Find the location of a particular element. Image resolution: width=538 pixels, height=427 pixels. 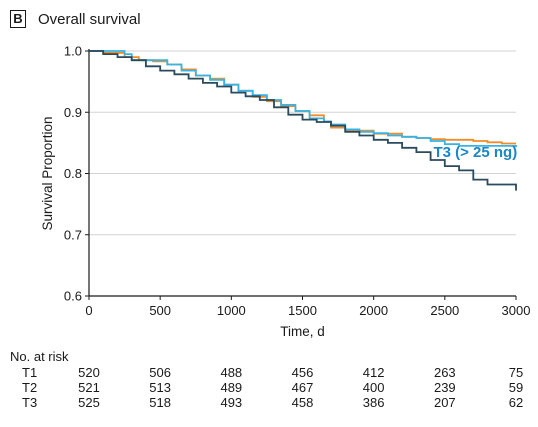

risk-count: 62 is located at coordinates (516, 402).